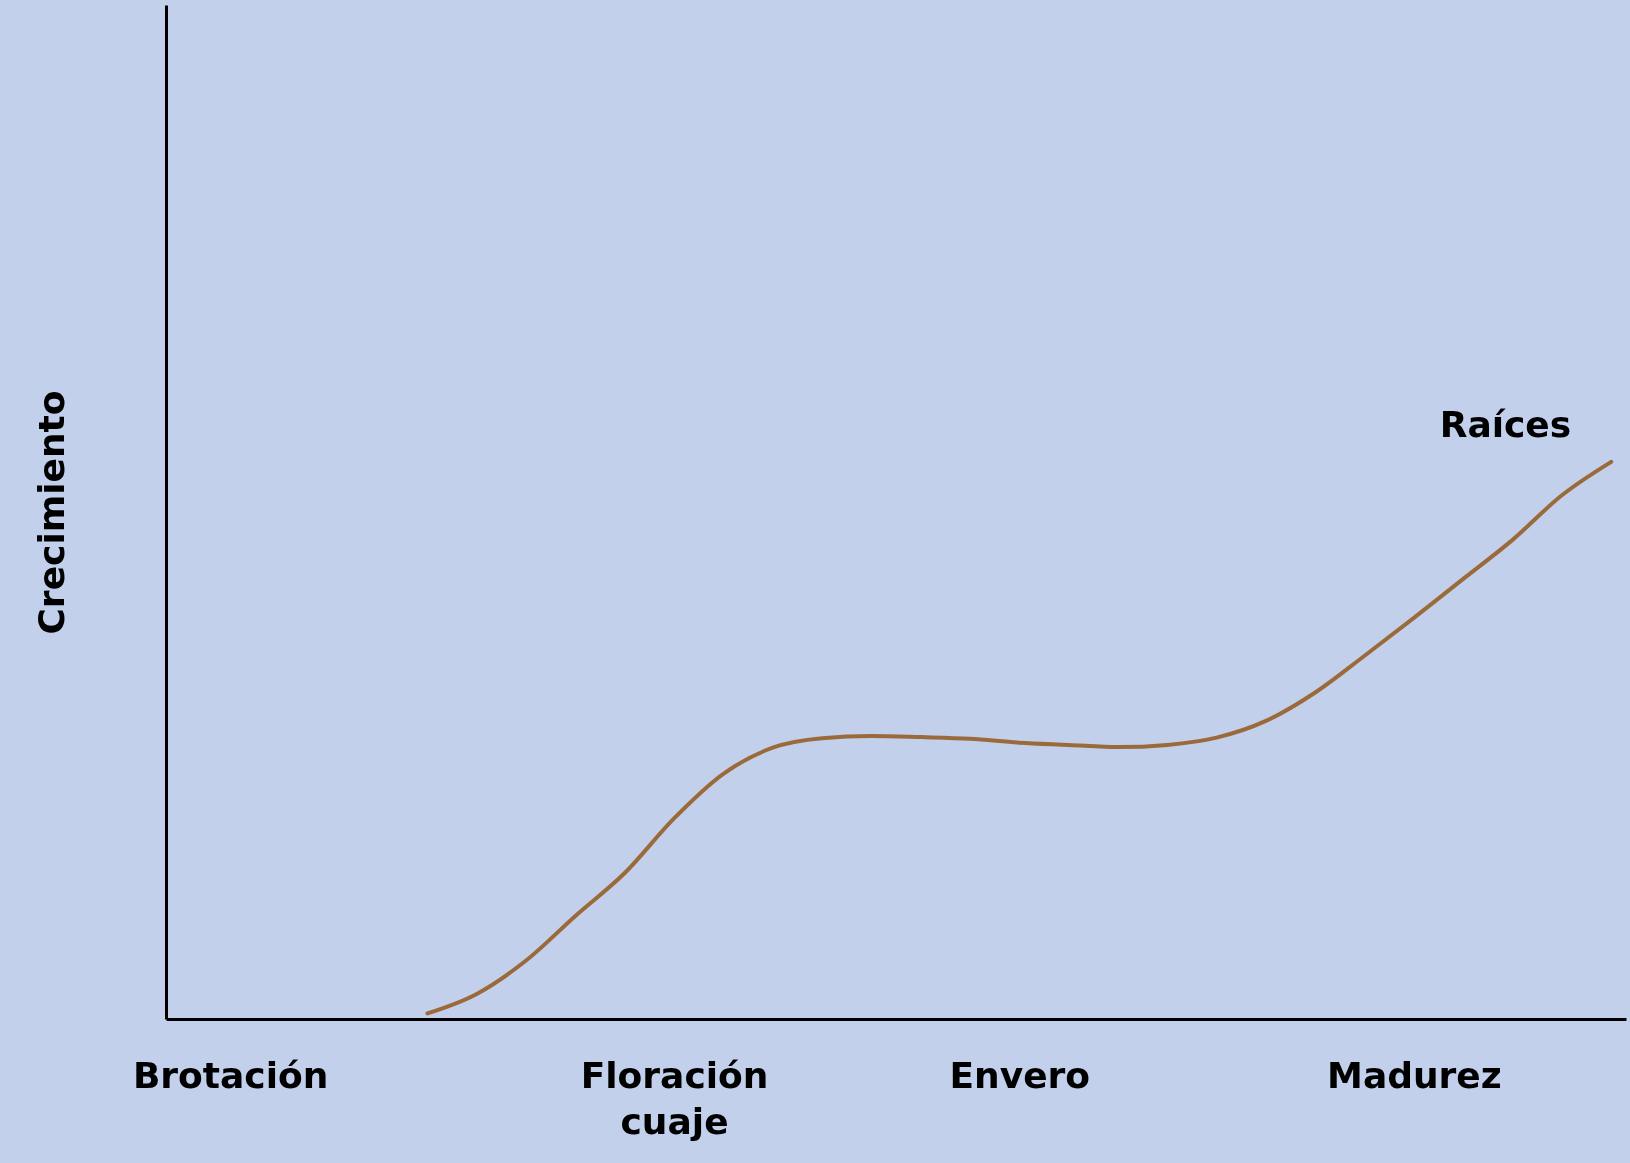 The height and width of the screenshot is (1163, 1630). Describe the element at coordinates (230, 1075) in the screenshot. I see `x-tick-label: Brotación` at that location.